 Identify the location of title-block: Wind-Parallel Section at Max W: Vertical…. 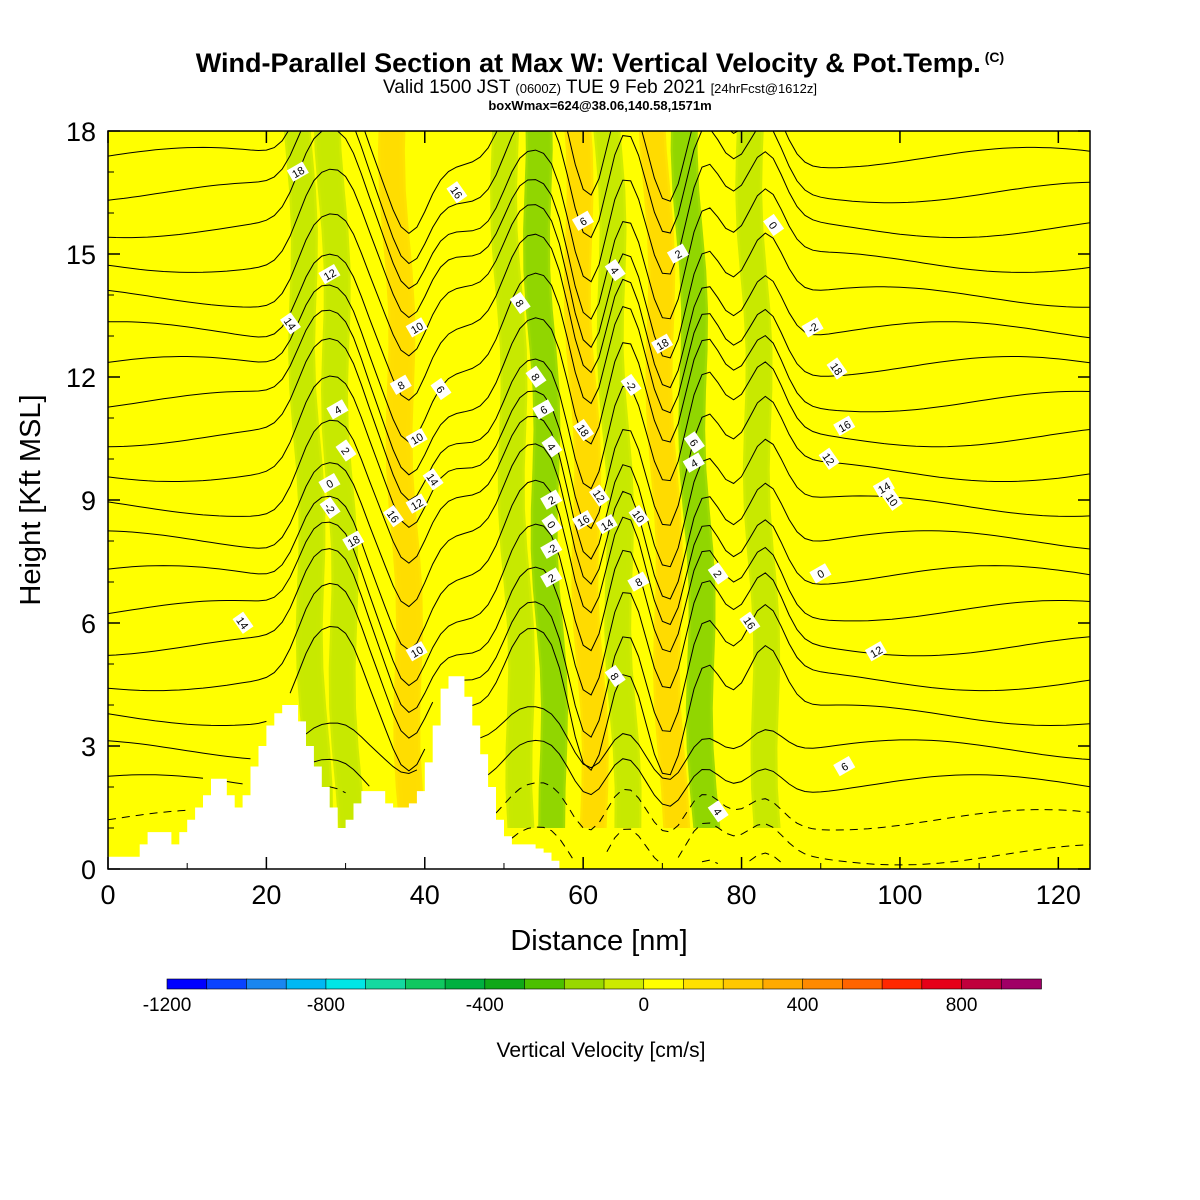
(600, 77).